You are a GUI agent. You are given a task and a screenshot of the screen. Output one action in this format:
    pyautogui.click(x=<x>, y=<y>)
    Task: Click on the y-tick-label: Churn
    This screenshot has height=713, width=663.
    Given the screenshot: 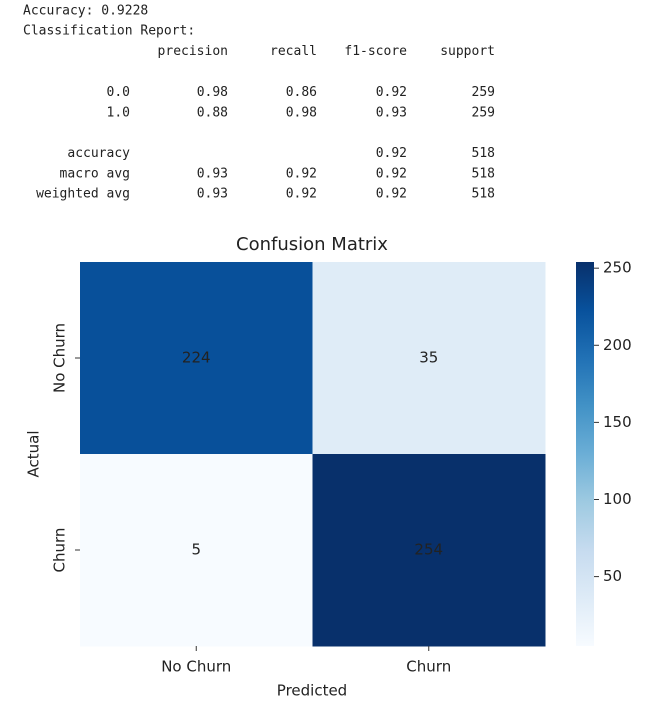 What is the action you would take?
    pyautogui.click(x=60, y=550)
    